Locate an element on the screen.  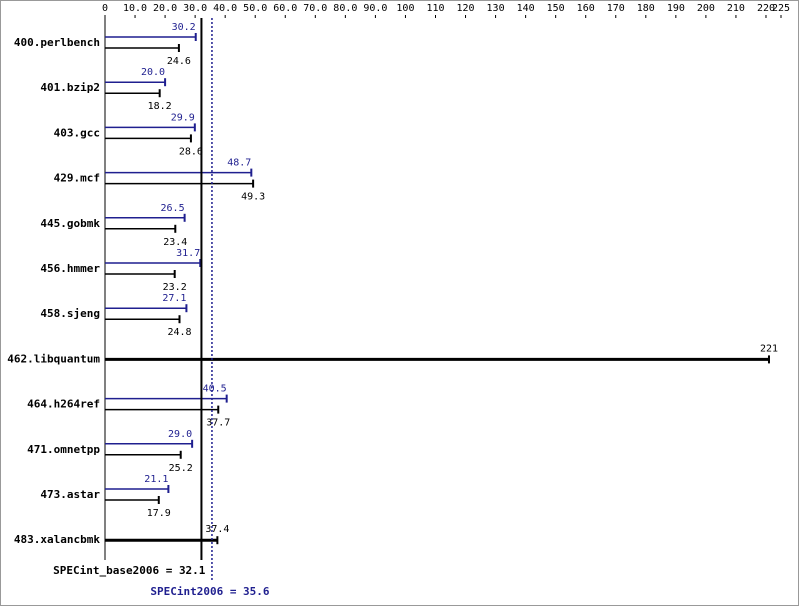
value-label: 37.4 is located at coordinates (217, 529).